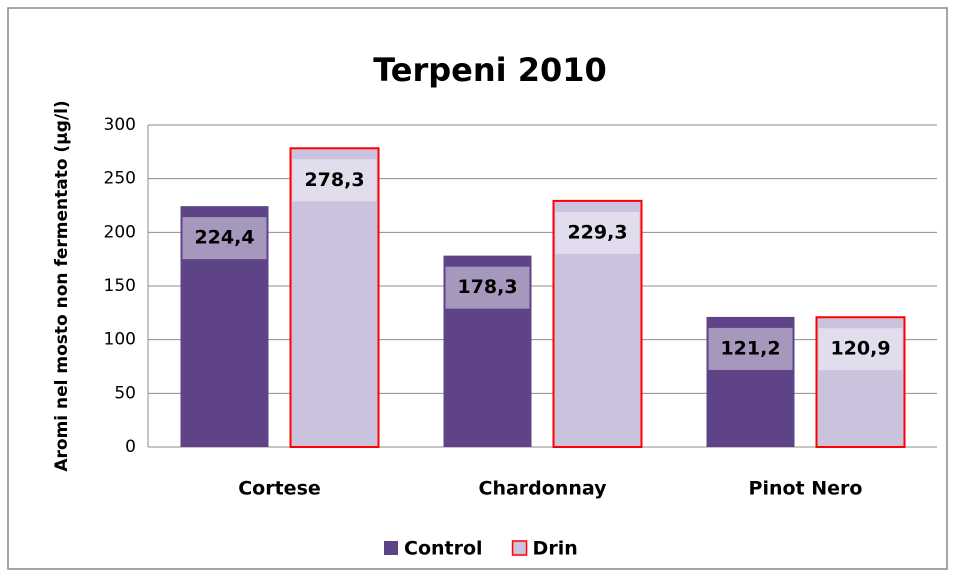 This screenshot has height=577, width=955. What do you see at coordinates (120, 179) in the screenshot?
I see `y-tick-label: 250` at bounding box center [120, 179].